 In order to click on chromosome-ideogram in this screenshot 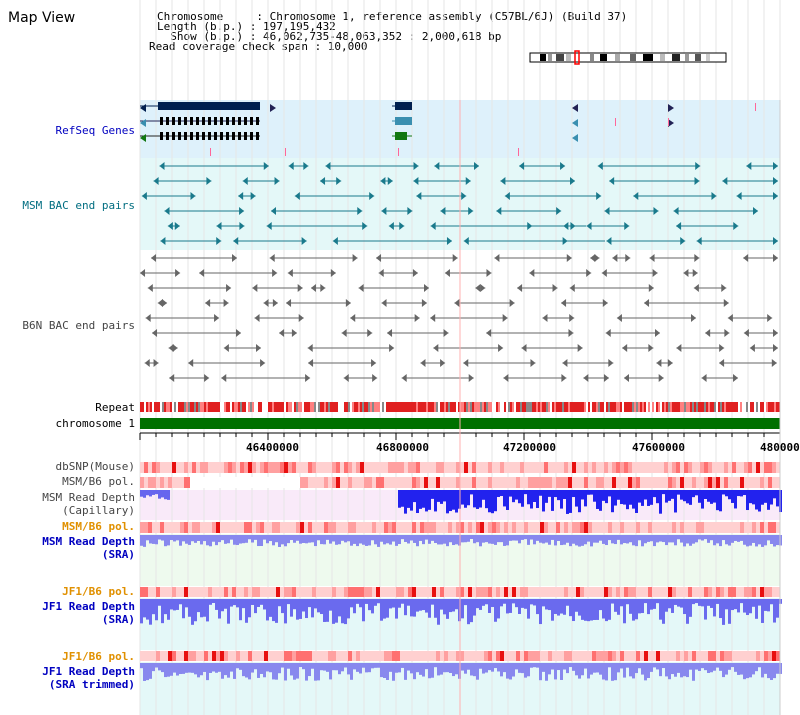, I will do `click(628, 57)`.